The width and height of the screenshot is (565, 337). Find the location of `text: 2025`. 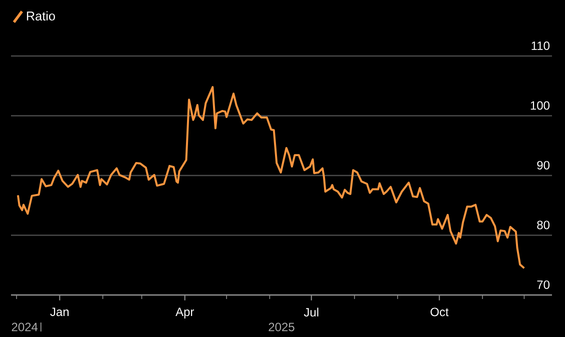

text: 2025 is located at coordinates (281, 327).